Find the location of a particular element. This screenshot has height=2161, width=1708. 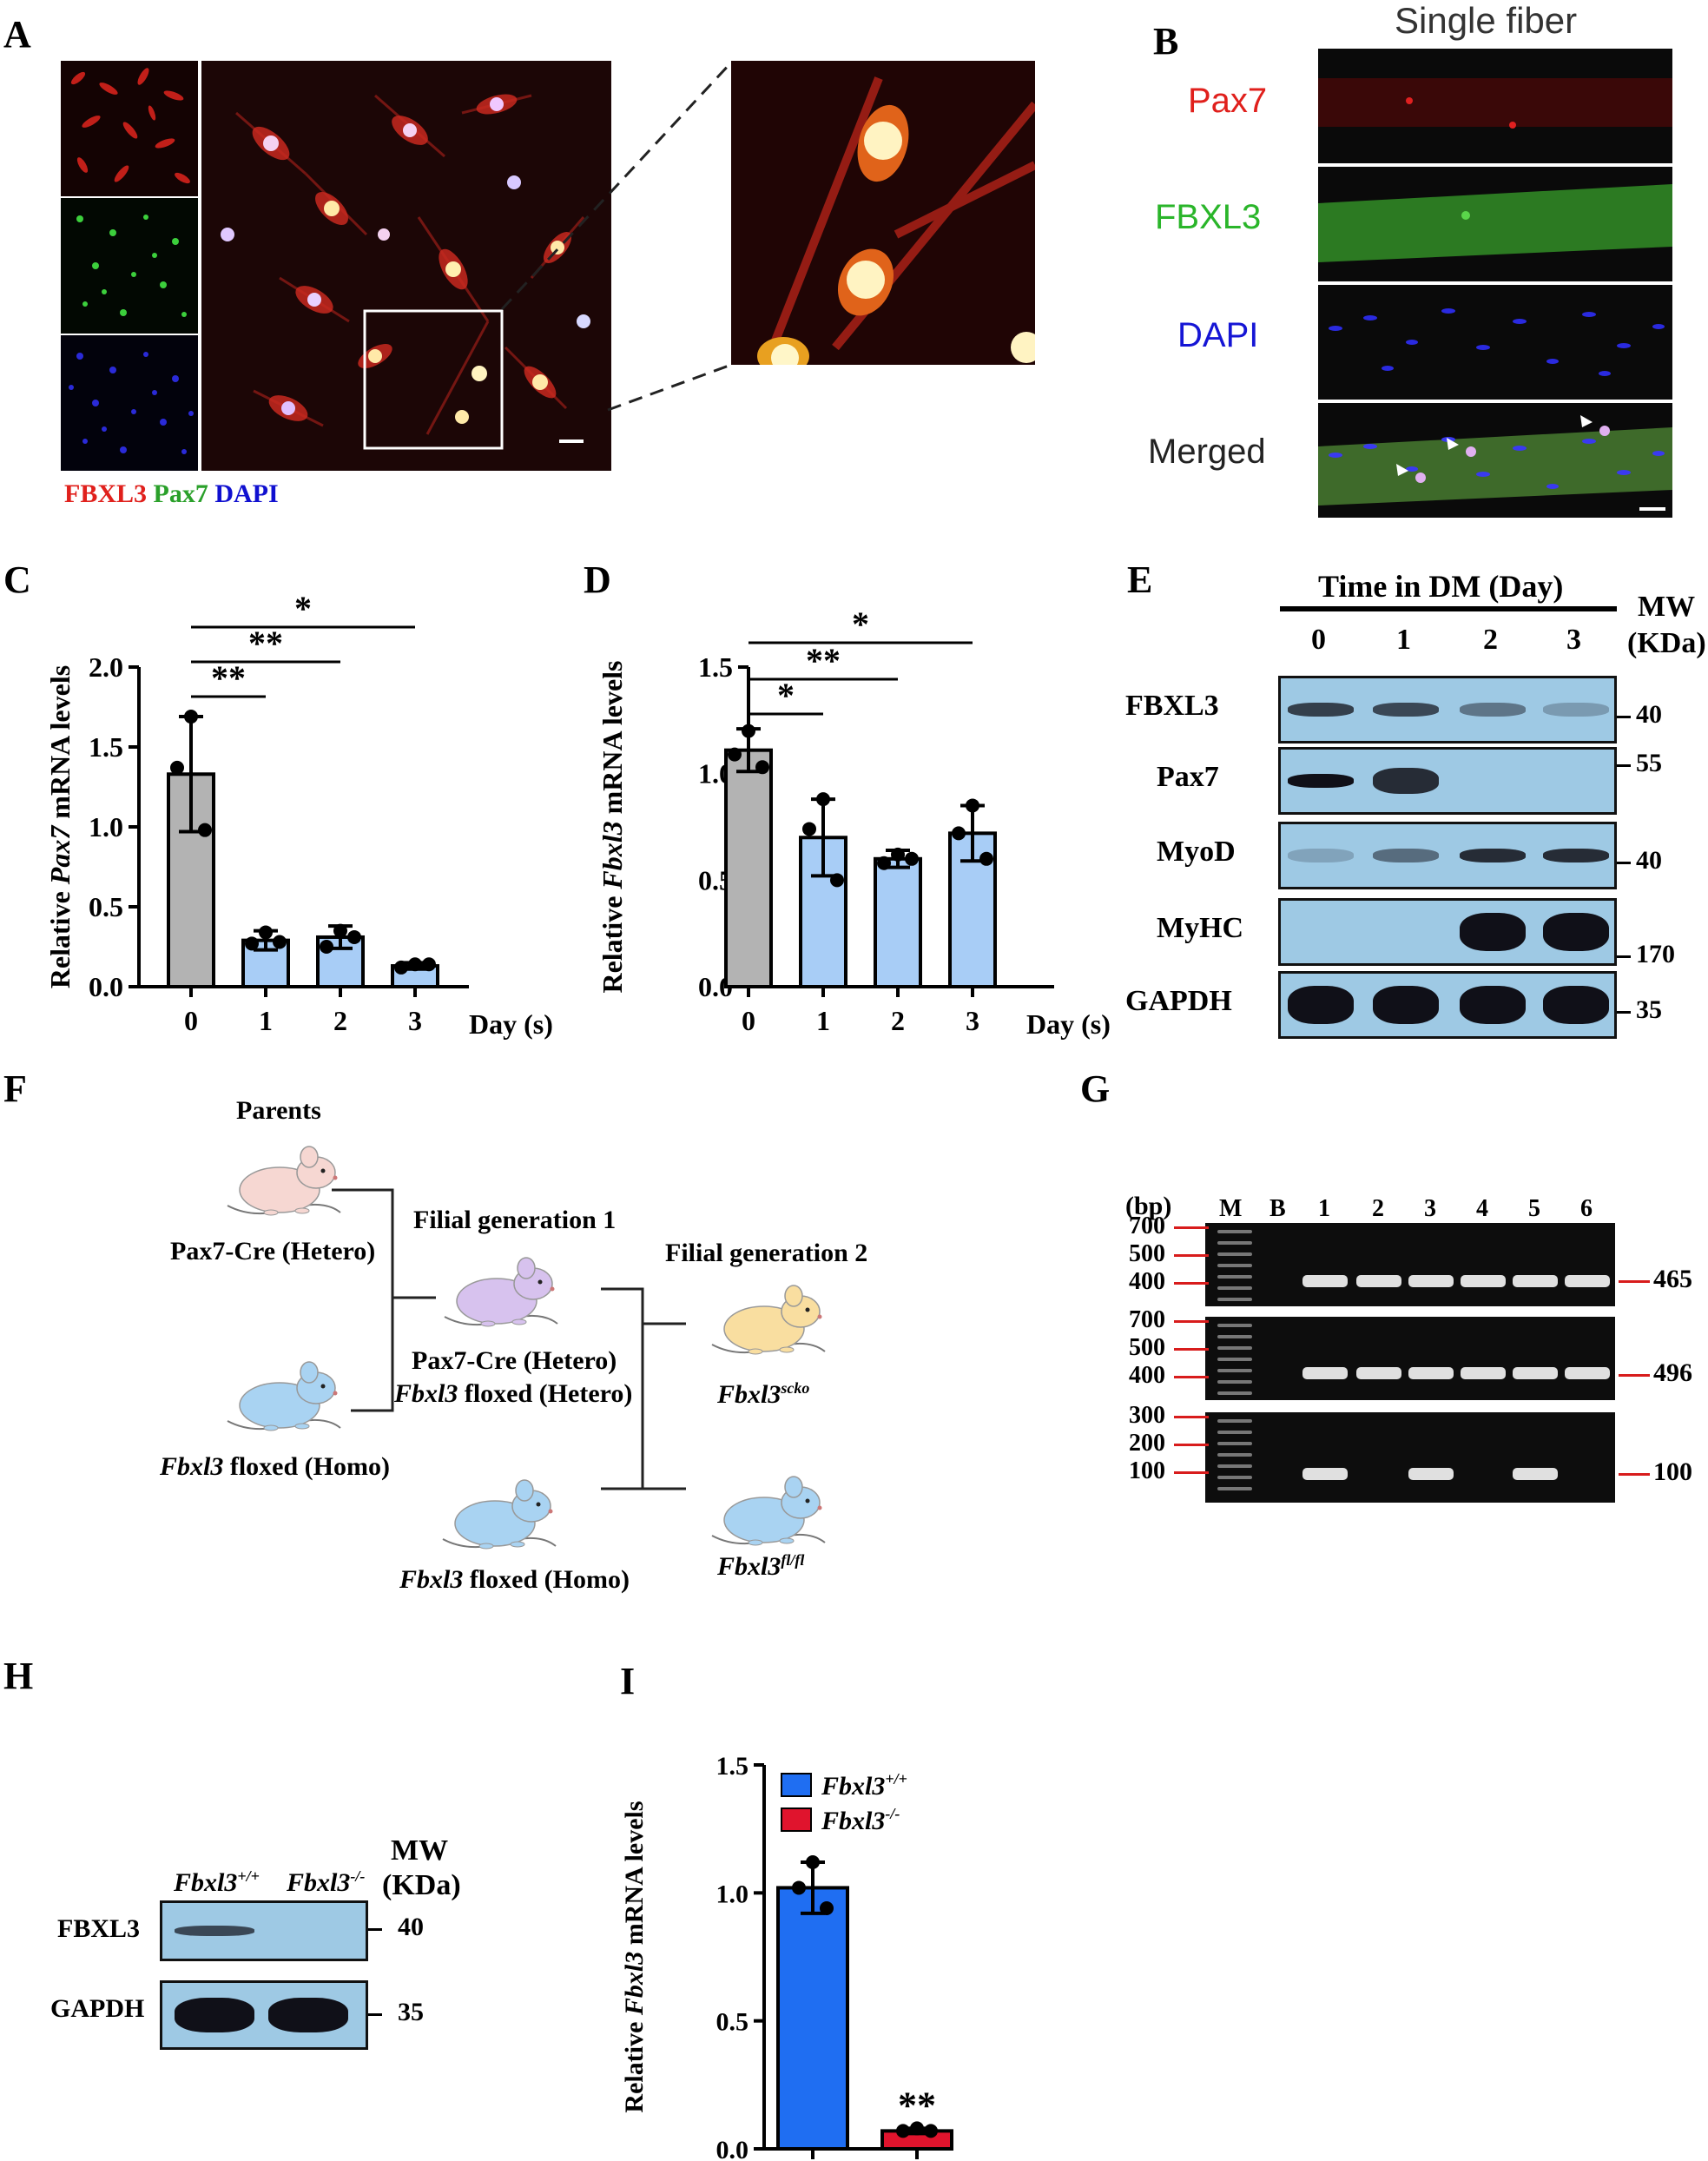

fiber-fbxl3-drawing is located at coordinates (1495, 223).